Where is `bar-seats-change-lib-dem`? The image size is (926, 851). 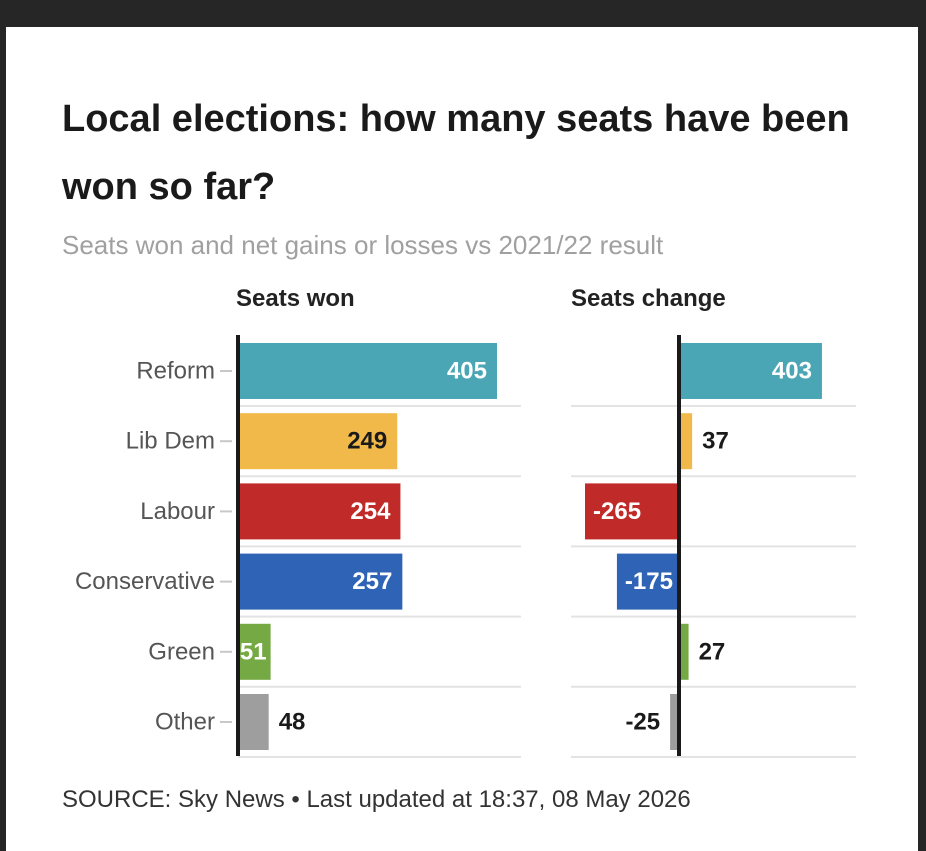
bar-seats-change-lib-dem is located at coordinates (686, 441).